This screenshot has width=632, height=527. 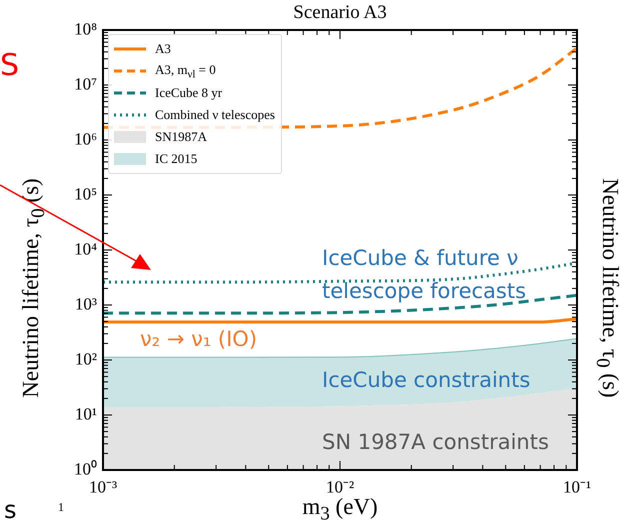 I want to click on x-tick-label: 10⁻², so click(x=340, y=487).